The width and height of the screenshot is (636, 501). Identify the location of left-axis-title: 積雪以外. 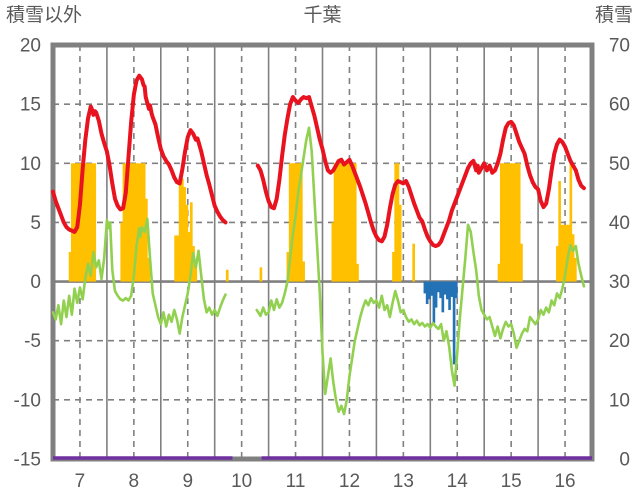
(44, 15).